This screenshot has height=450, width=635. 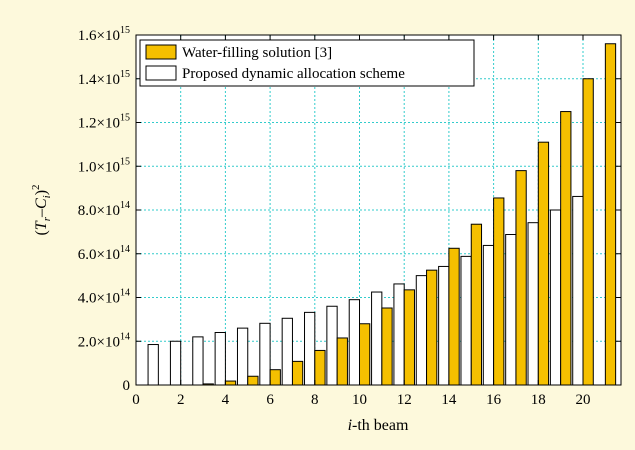 What do you see at coordinates (494, 400) in the screenshot?
I see `x-tick-label: 16` at bounding box center [494, 400].